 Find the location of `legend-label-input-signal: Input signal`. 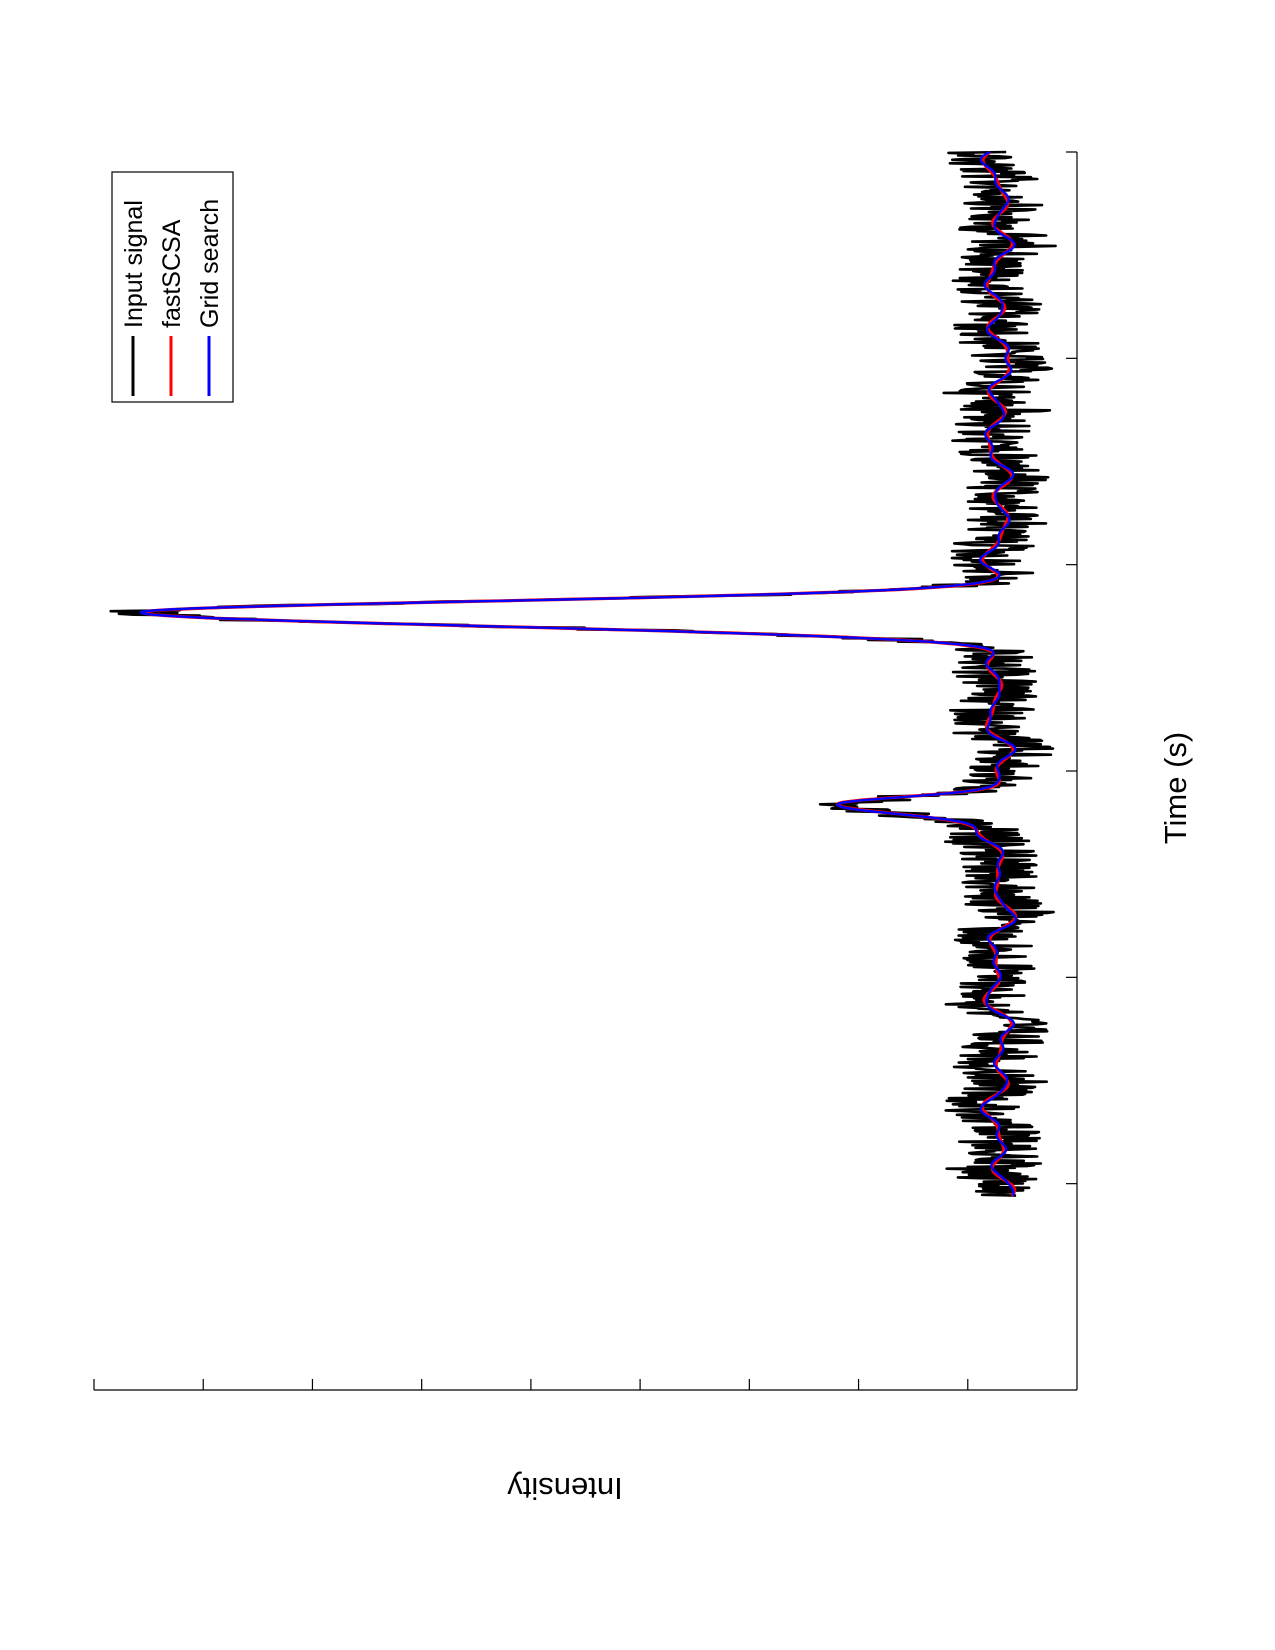

legend-label-input-signal: Input signal is located at coordinates (134, 264).